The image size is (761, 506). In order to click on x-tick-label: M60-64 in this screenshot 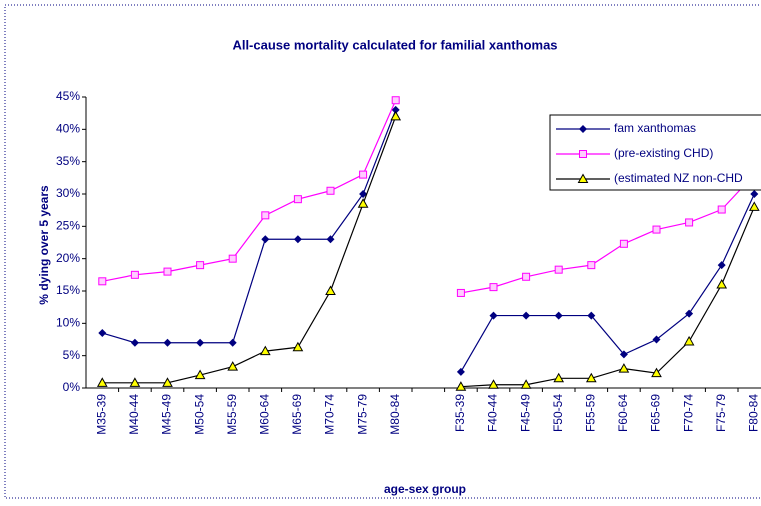, I will do `click(264, 414)`.